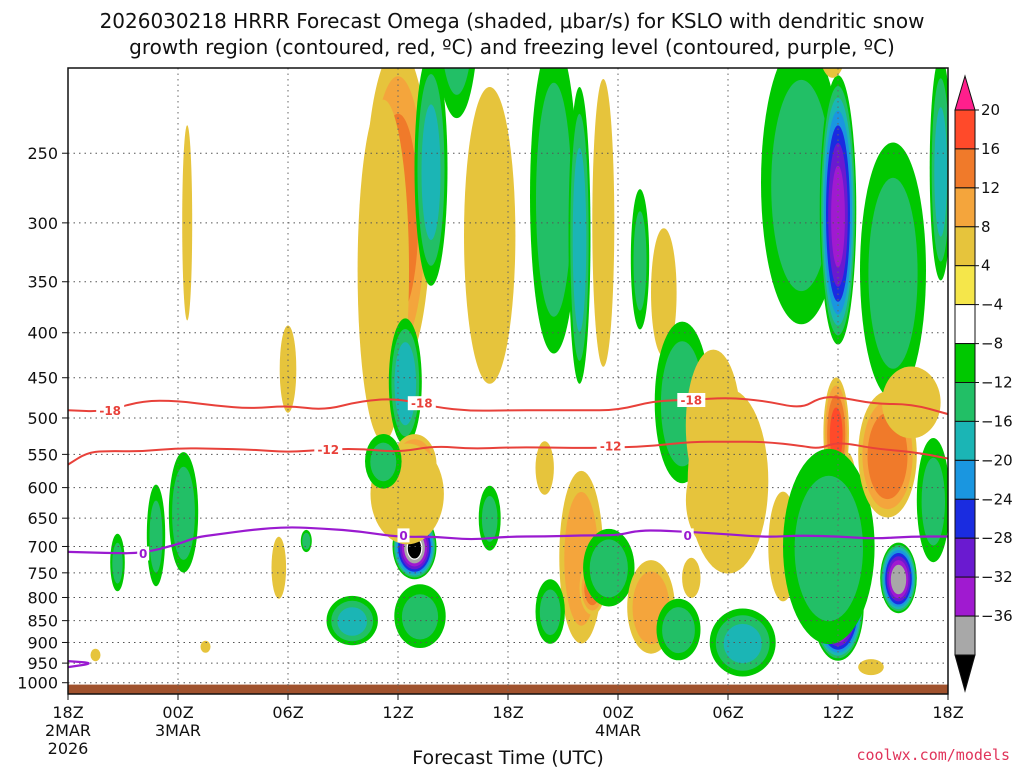 The height and width of the screenshot is (768, 1024). Describe the element at coordinates (983, 383) in the screenshot. I see `omega-colorbar: 20 16 12 8 4 −4 −8 −12 −16 −20 −24 −28 −32 −36` at that location.